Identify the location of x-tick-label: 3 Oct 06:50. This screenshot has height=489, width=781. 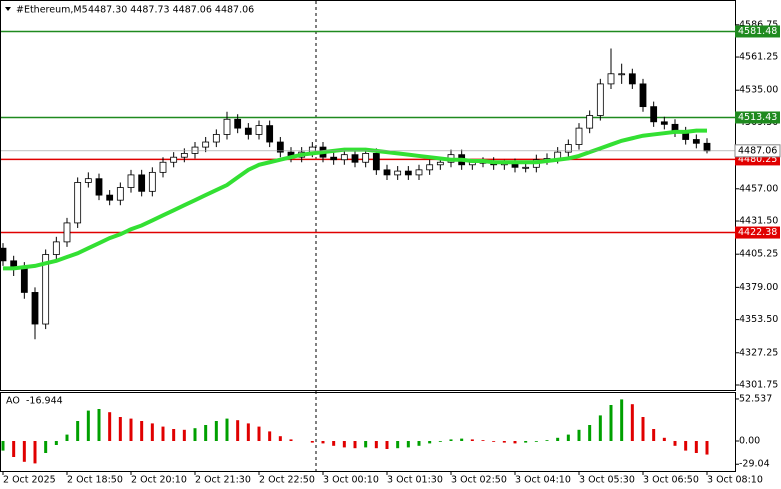
(671, 480).